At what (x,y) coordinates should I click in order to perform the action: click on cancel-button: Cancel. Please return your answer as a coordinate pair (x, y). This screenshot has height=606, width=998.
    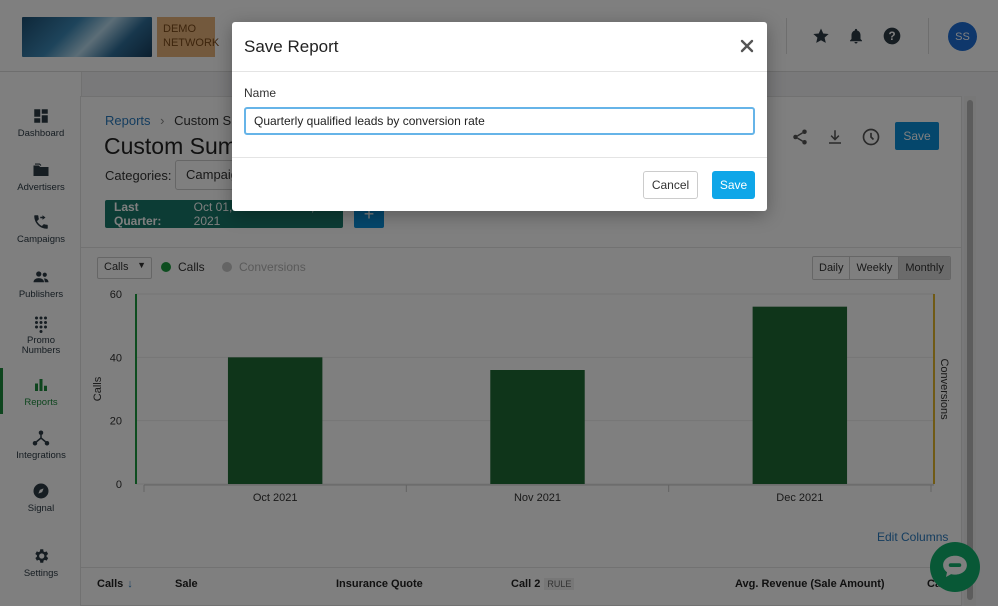
    Looking at the image, I should click on (670, 185).